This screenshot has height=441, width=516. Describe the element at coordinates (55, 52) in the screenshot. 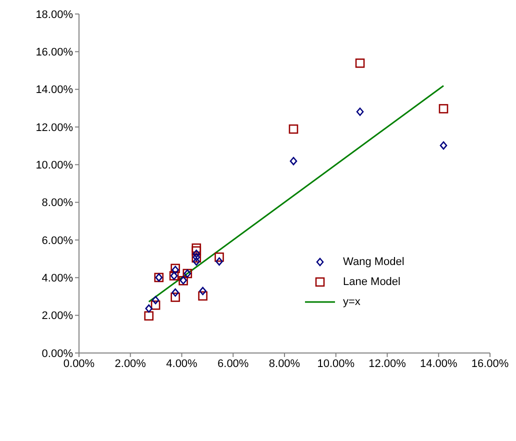

I see `y-tick-label: 16.00%` at that location.